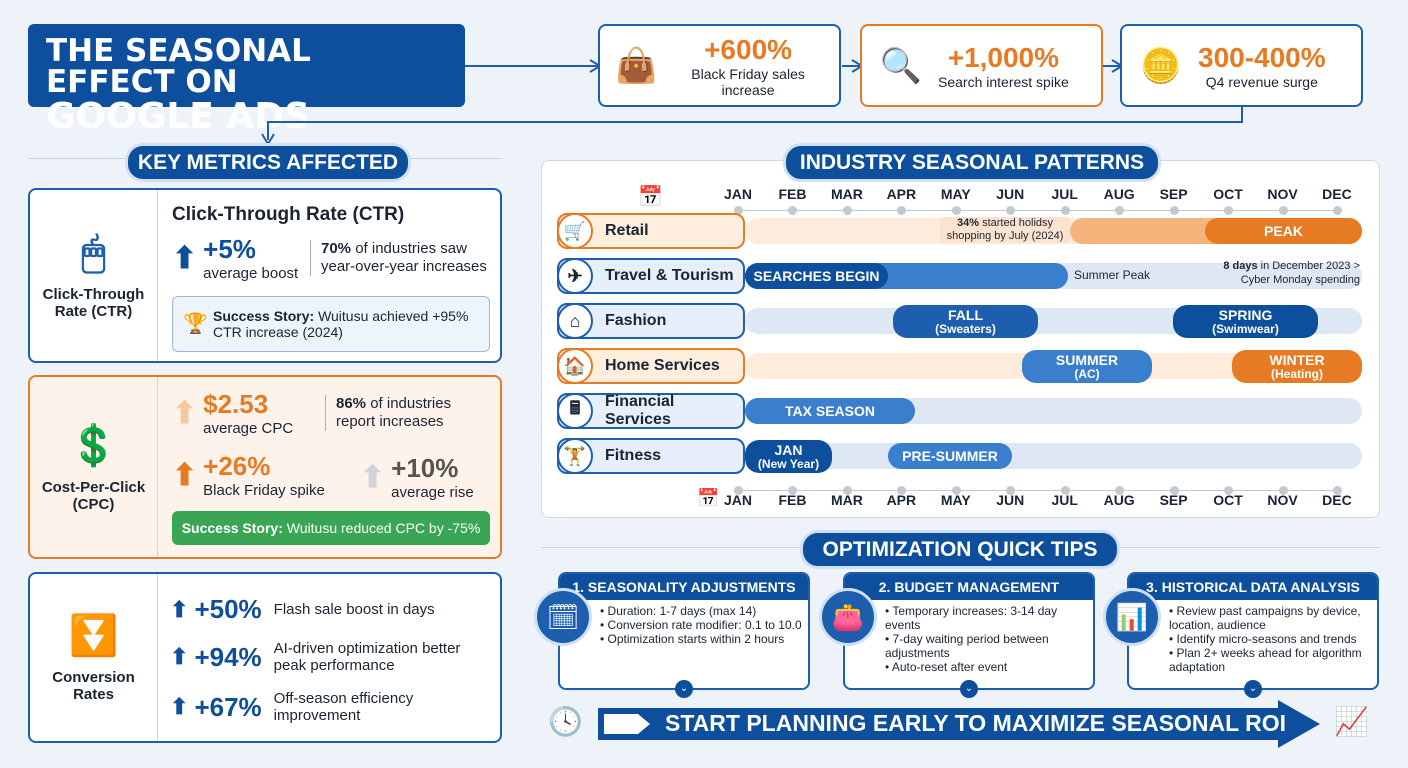  I want to click on tip-item: Duration: 1-7 days (max 14), so click(701, 611).